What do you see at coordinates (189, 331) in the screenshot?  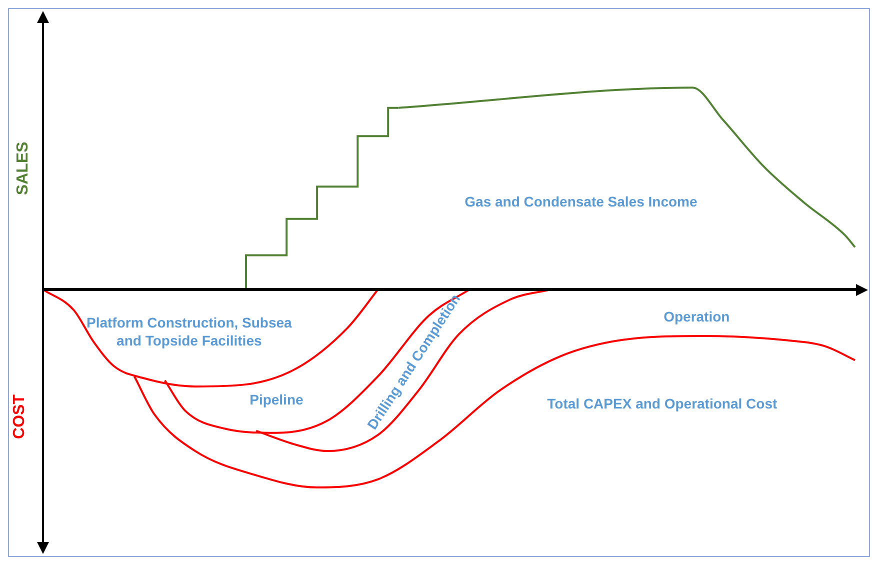 I see `annotation: Platform Construction, Subsea and Topside Facilities` at bounding box center [189, 331].